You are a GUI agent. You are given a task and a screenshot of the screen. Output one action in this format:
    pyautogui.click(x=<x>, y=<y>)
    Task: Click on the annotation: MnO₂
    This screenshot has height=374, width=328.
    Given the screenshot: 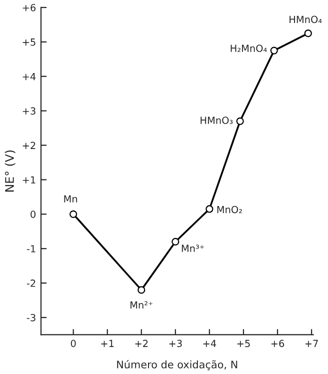 What is the action you would take?
    pyautogui.click(x=229, y=210)
    